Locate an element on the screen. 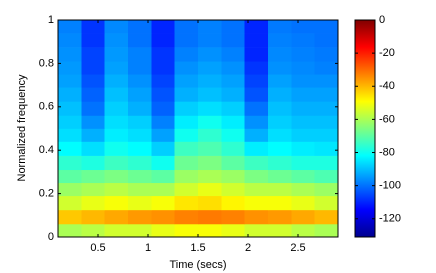 The height and width of the screenshot is (273, 436). y-tick-label: 0 is located at coordinates (51, 237).